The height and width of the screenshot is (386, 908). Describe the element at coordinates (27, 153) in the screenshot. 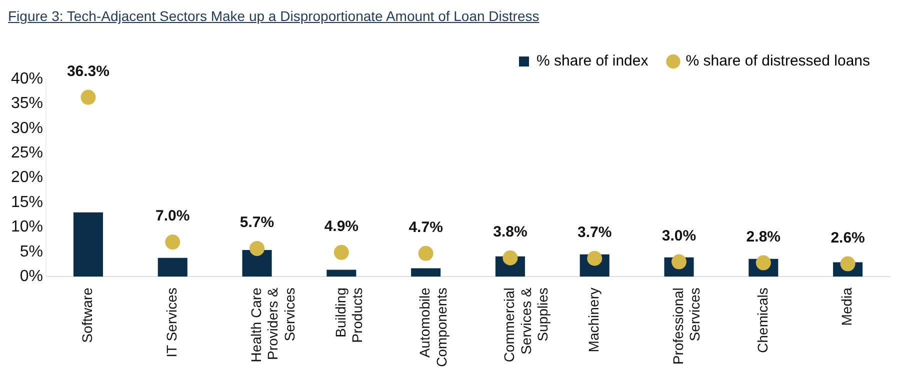

I see `y-tick-label: 25%` at that location.